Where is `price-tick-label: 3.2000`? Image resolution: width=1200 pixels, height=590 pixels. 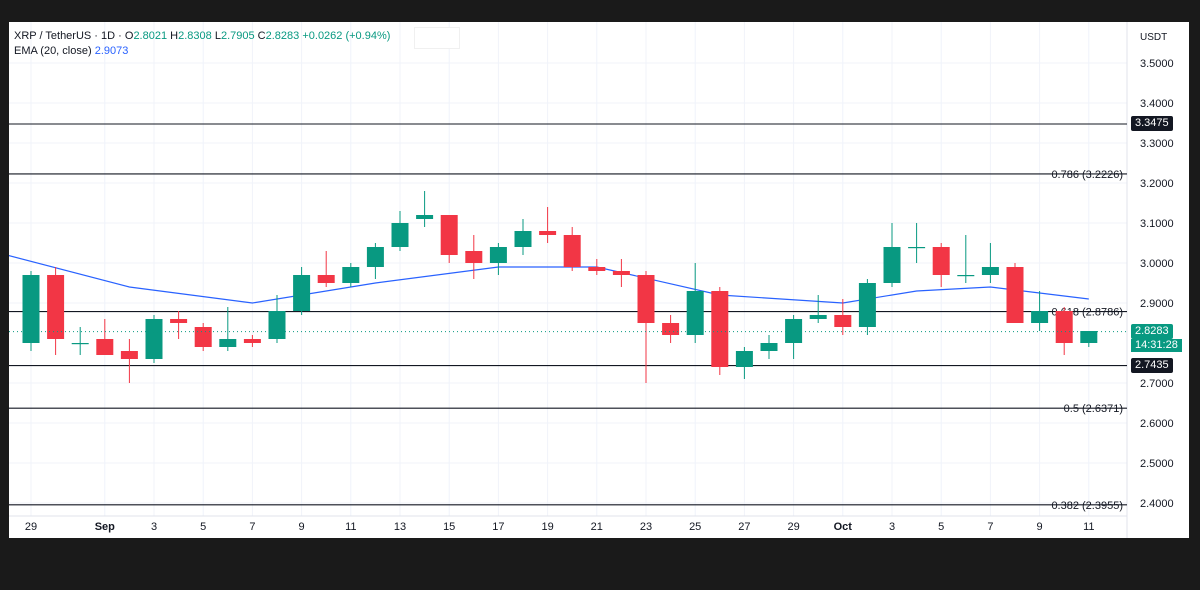
price-tick-label: 3.2000 is located at coordinates (1157, 184).